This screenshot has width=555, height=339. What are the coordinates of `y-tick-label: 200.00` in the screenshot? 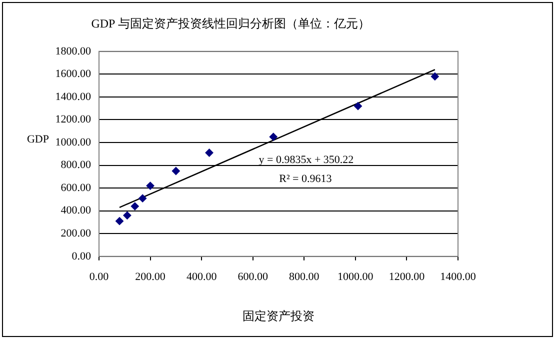 It's located at (76, 234).